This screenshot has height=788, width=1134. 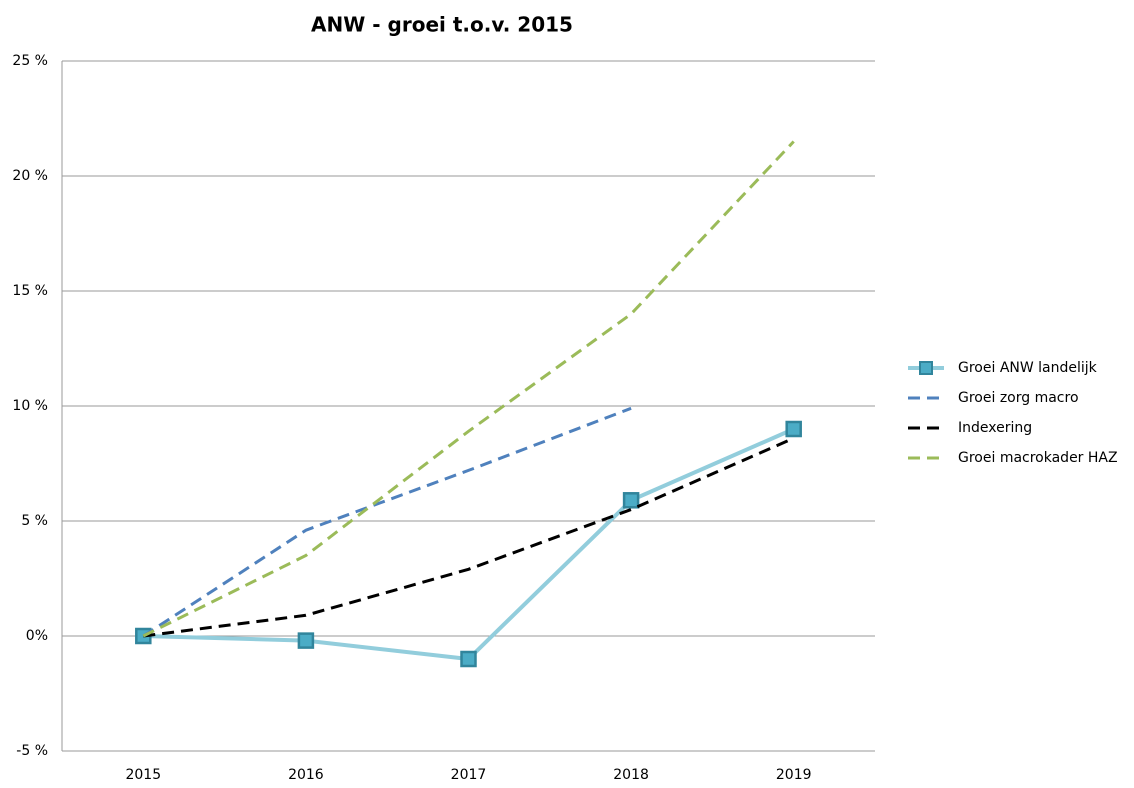 I want to click on y-tick-label: 15 %, so click(x=30, y=291).